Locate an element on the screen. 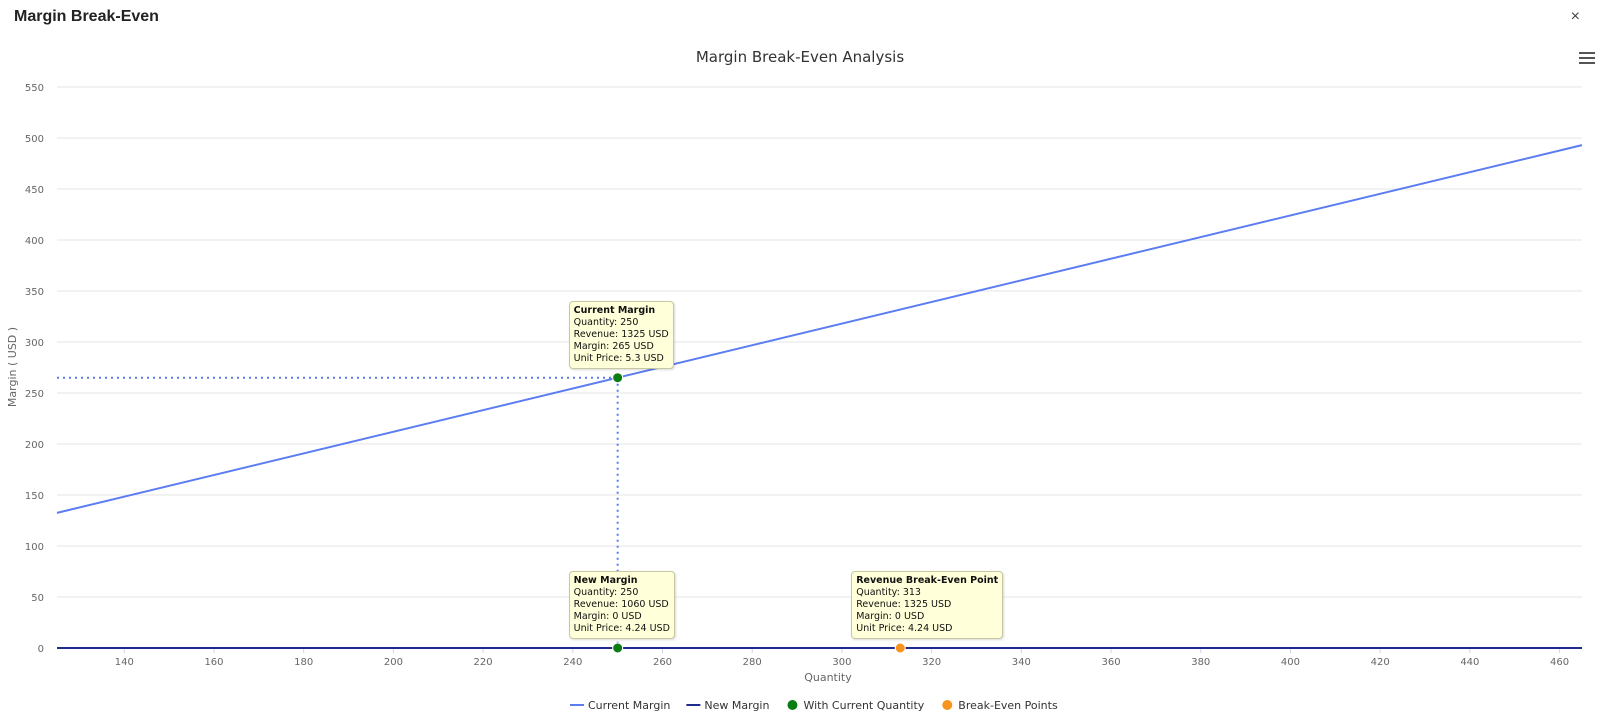 Image resolution: width=1600 pixels, height=728 pixels. x-tick-label: 280 is located at coordinates (752, 662).